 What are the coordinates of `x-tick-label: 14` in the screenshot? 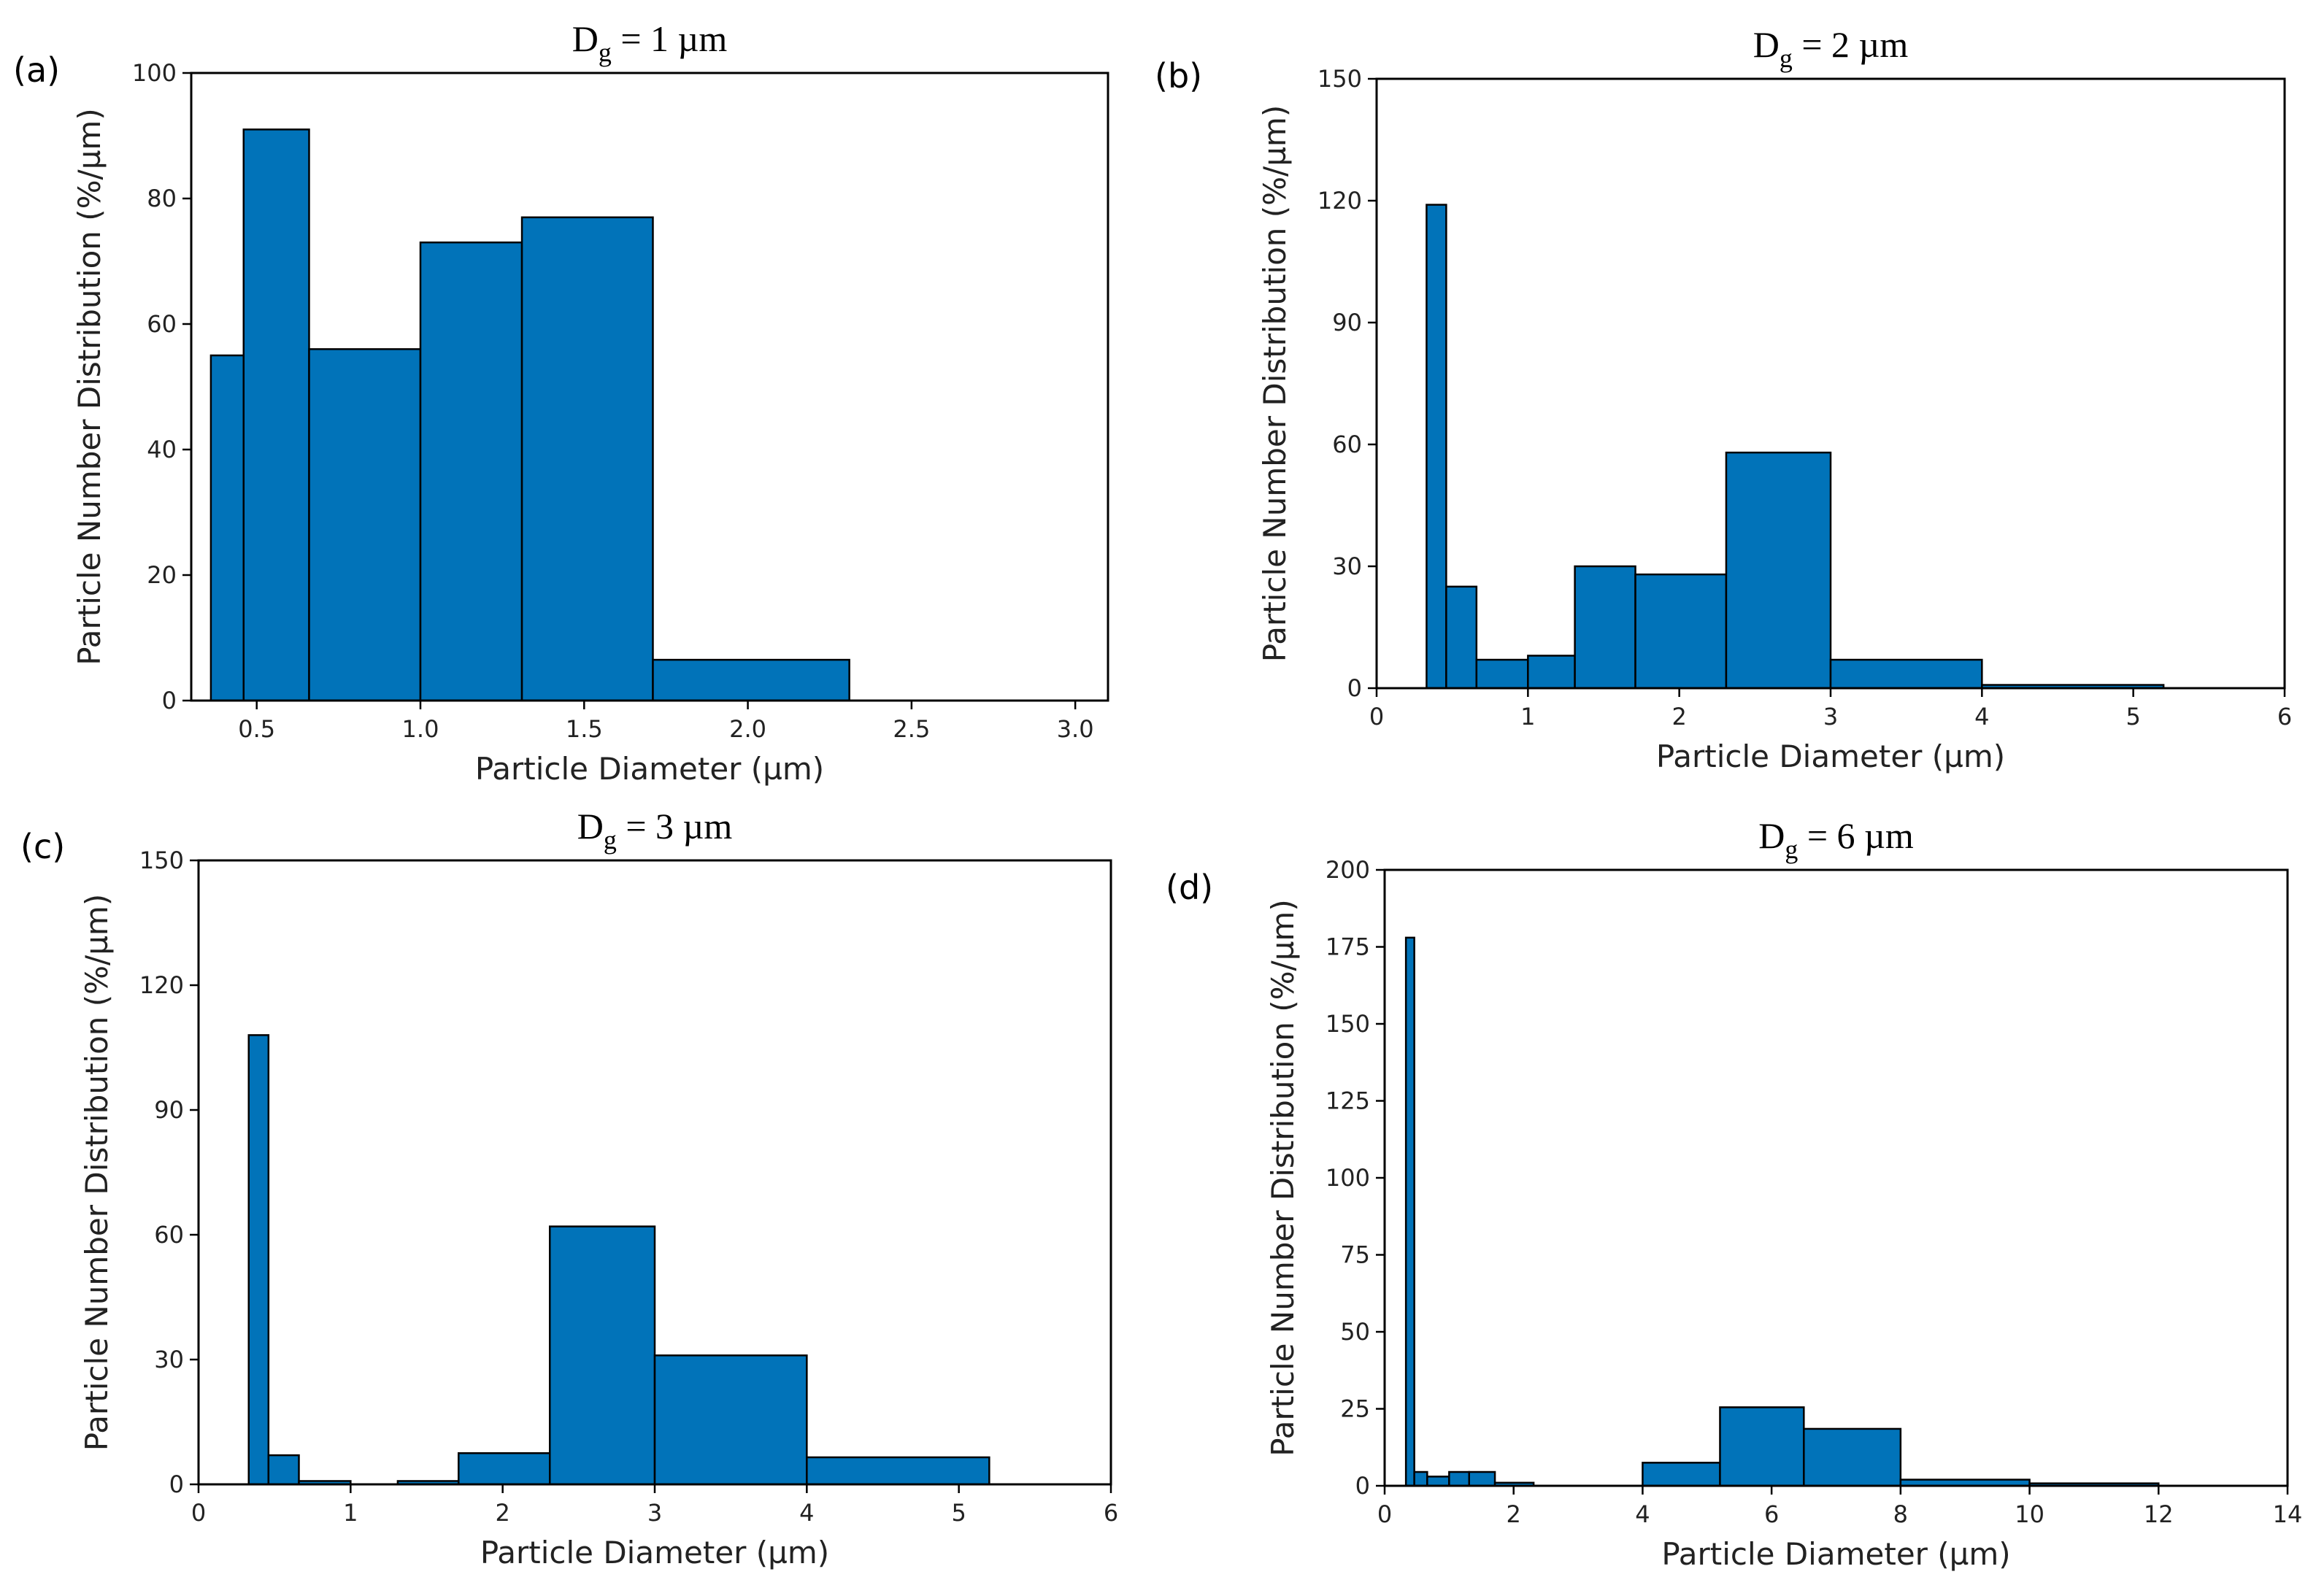 It's located at (2288, 1514).